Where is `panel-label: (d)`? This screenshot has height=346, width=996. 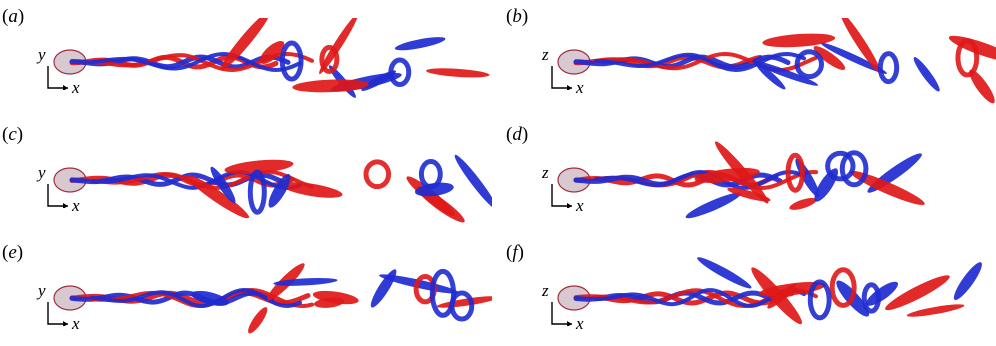
panel-label: (d) is located at coordinates (517, 135).